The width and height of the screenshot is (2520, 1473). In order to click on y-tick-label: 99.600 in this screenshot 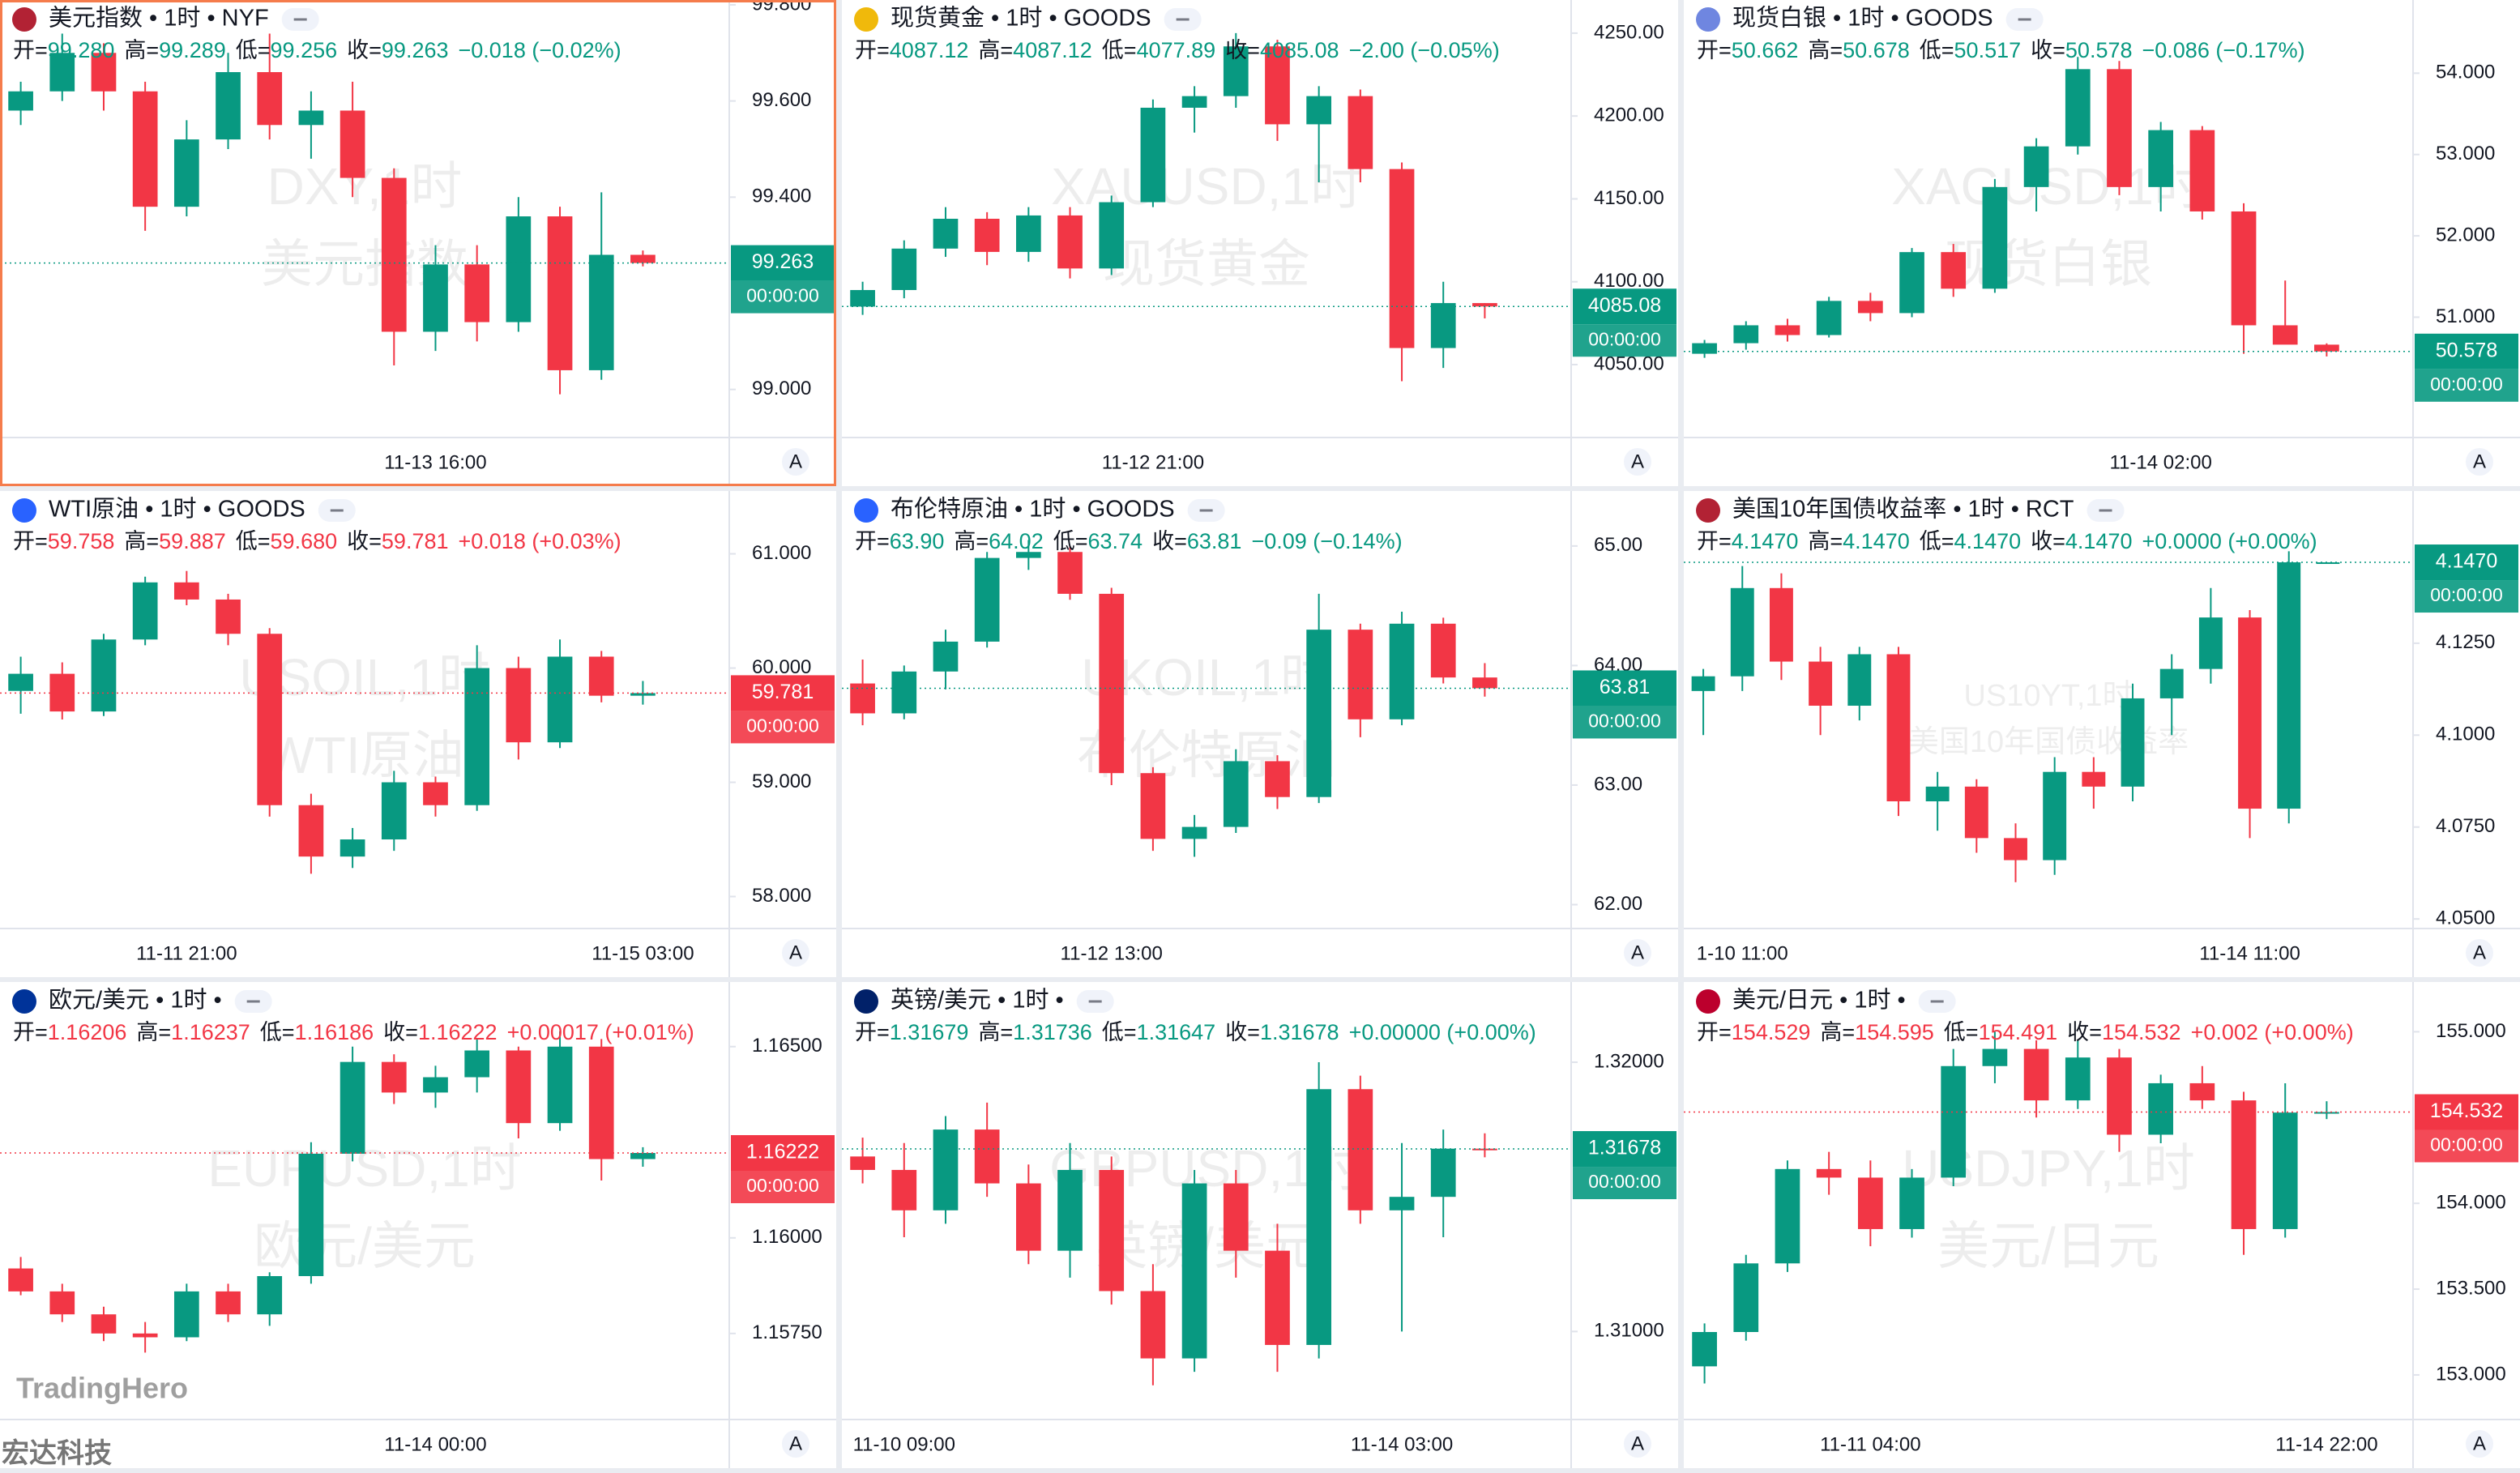, I will do `click(782, 100)`.